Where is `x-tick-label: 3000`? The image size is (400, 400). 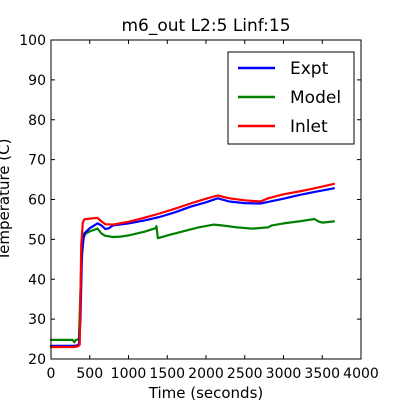 x-tick-label: 3000 is located at coordinates (284, 374).